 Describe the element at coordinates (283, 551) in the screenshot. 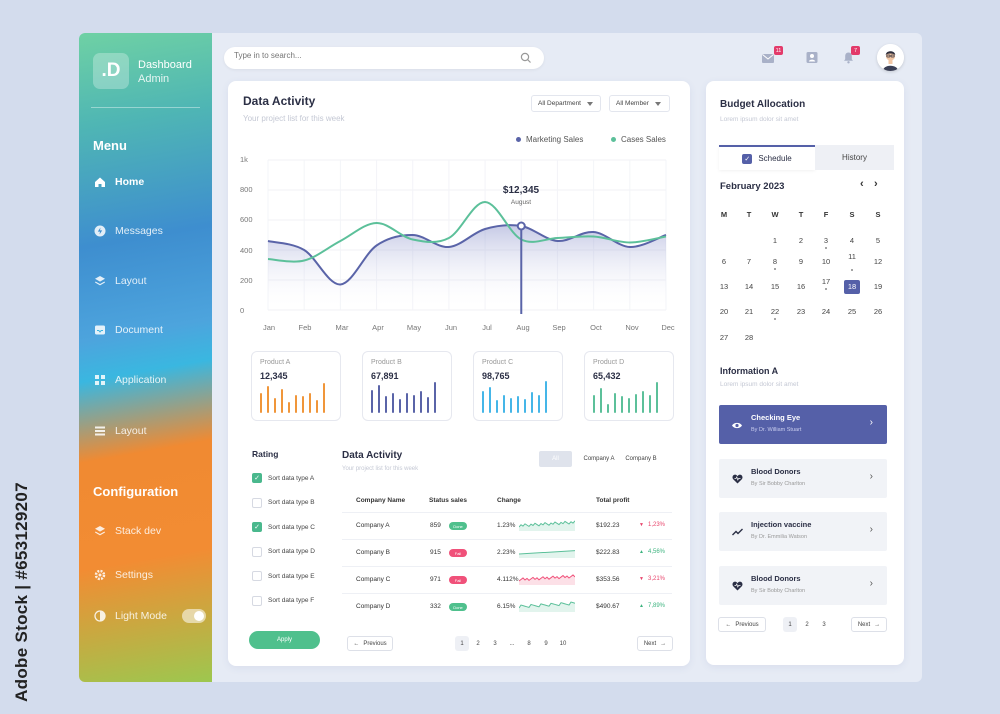

I see `rating-option: Sort data type D` at that location.